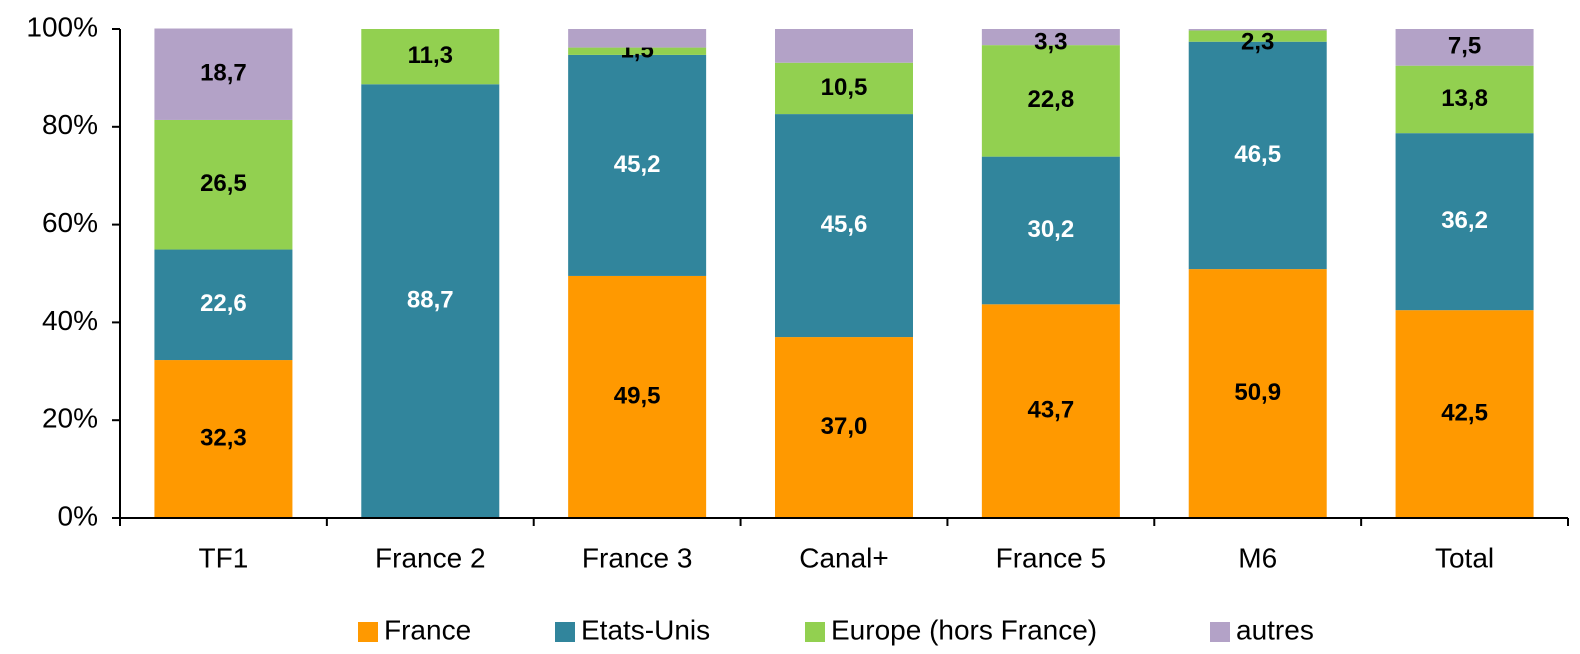  What do you see at coordinates (844, 557) in the screenshot?
I see `x-tick-label: Canal+` at bounding box center [844, 557].